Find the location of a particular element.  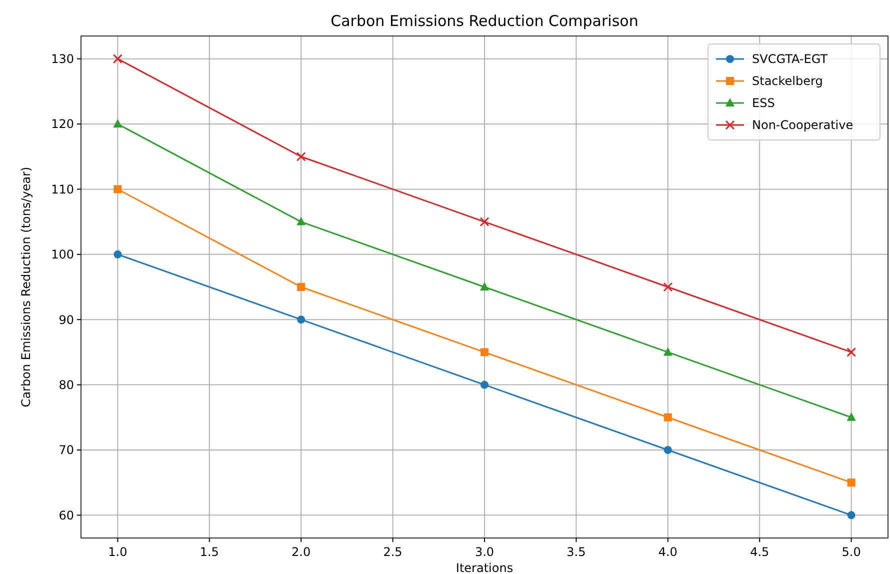

x-axis-title: Iterations is located at coordinates (485, 567).